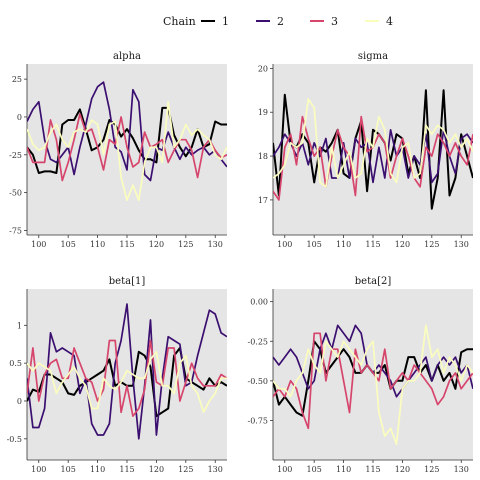 The height and width of the screenshot is (480, 480). I want to click on panel-title: alpha, so click(127, 56).